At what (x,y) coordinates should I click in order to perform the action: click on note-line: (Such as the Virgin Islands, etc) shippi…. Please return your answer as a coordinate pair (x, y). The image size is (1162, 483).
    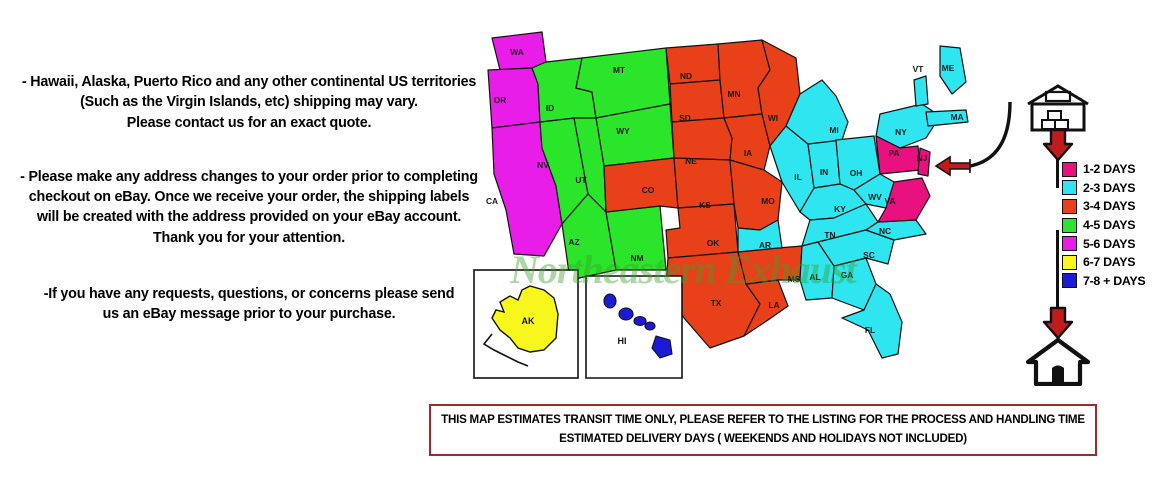
    Looking at the image, I should click on (249, 102).